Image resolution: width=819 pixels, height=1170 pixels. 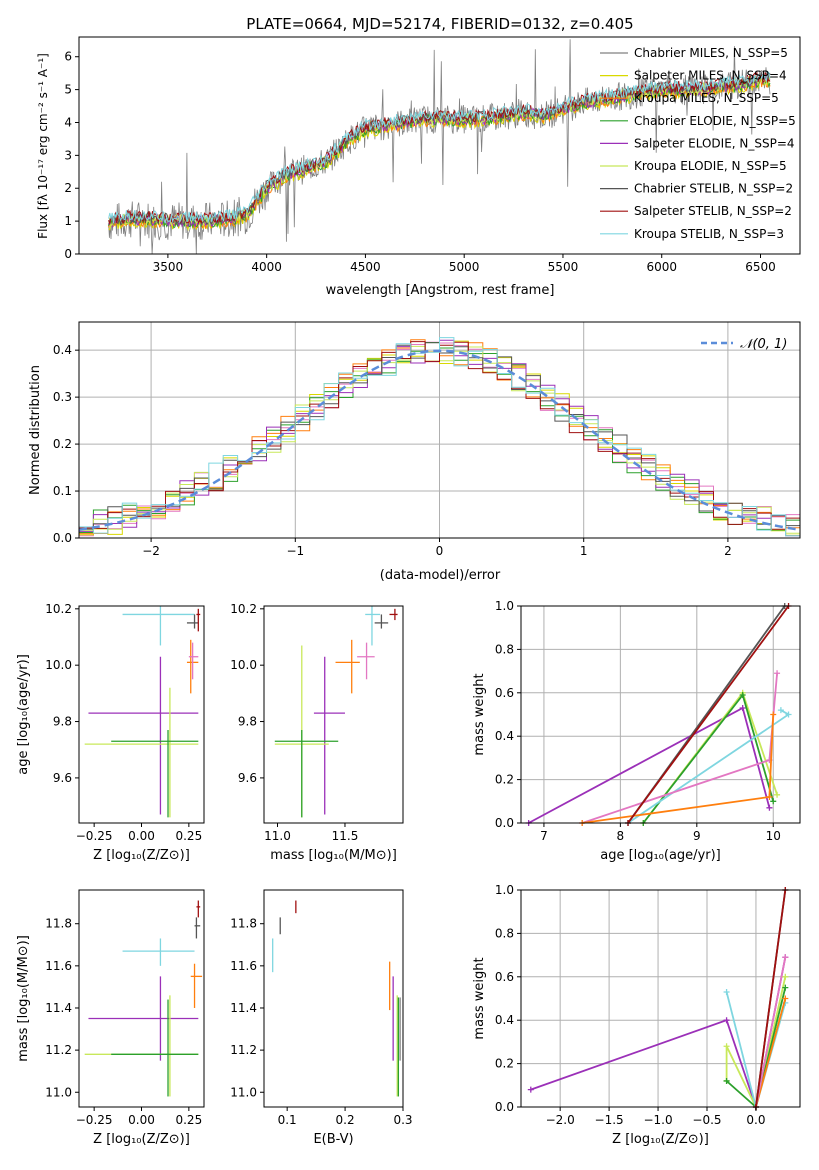 What do you see at coordinates (247, 778) in the screenshot?
I see `y-tick-label: 9.6` at bounding box center [247, 778].